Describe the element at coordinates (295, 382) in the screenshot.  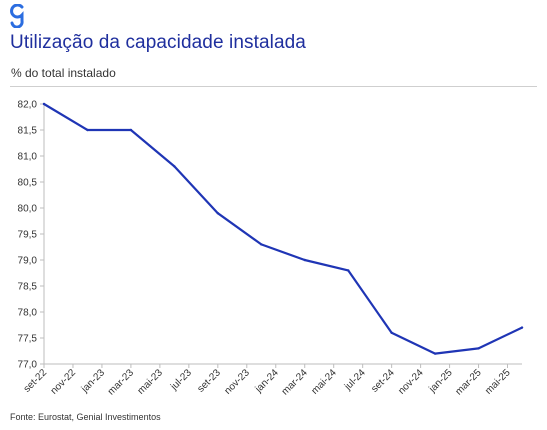
I see `x-tick-label: mar-24` at that location.